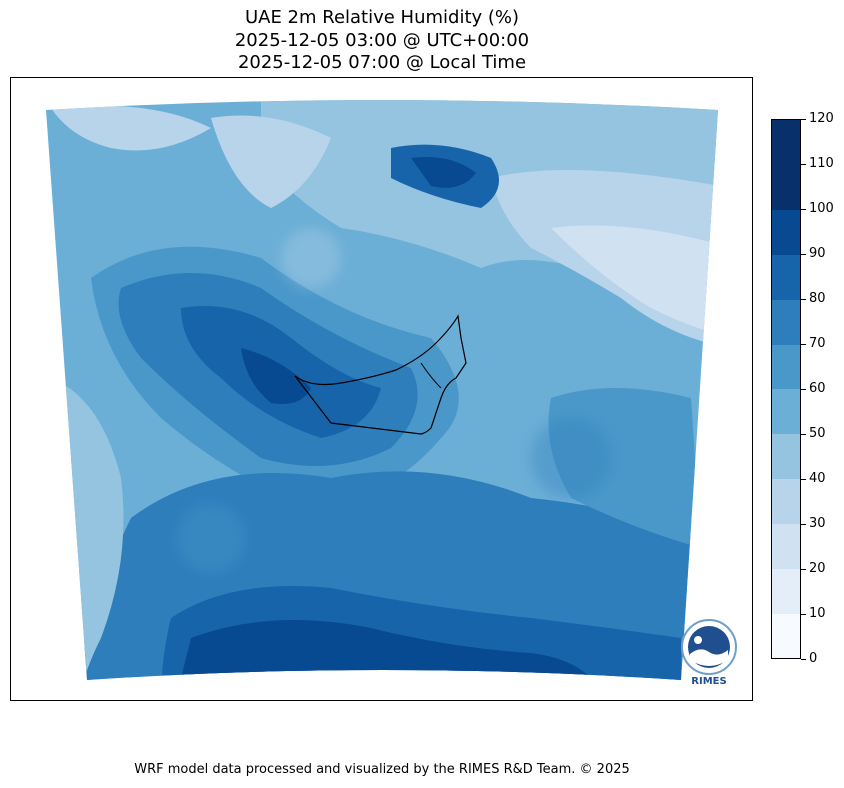 Image resolution: width=844 pixels, height=788 pixels. What do you see at coordinates (817, 613) in the screenshot?
I see `colorbar-tick-label: 10` at bounding box center [817, 613].